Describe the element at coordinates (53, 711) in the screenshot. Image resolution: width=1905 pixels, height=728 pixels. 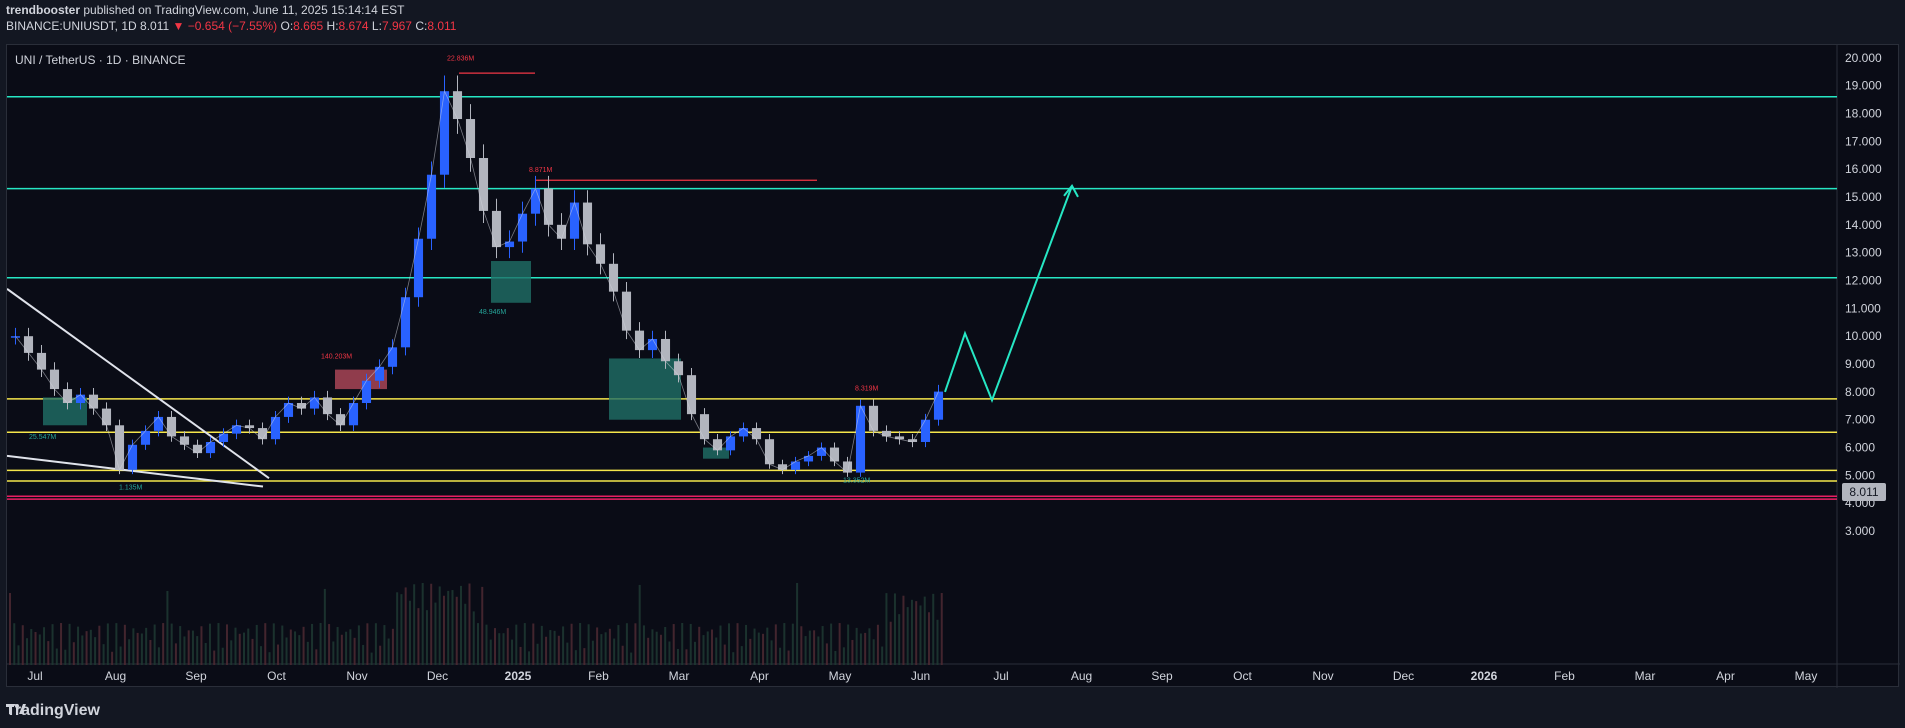
I see `tradingview-brand: TradingView` at that location.